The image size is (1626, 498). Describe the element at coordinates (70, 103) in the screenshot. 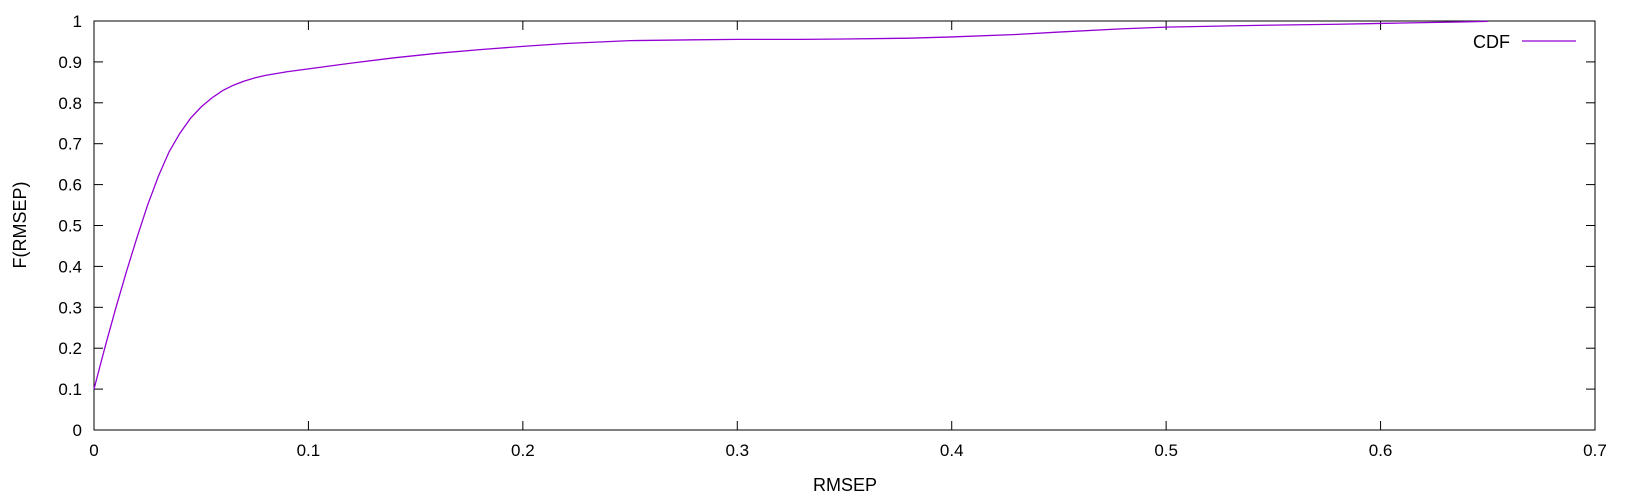

I see `y-tick-label: 0.8` at that location.